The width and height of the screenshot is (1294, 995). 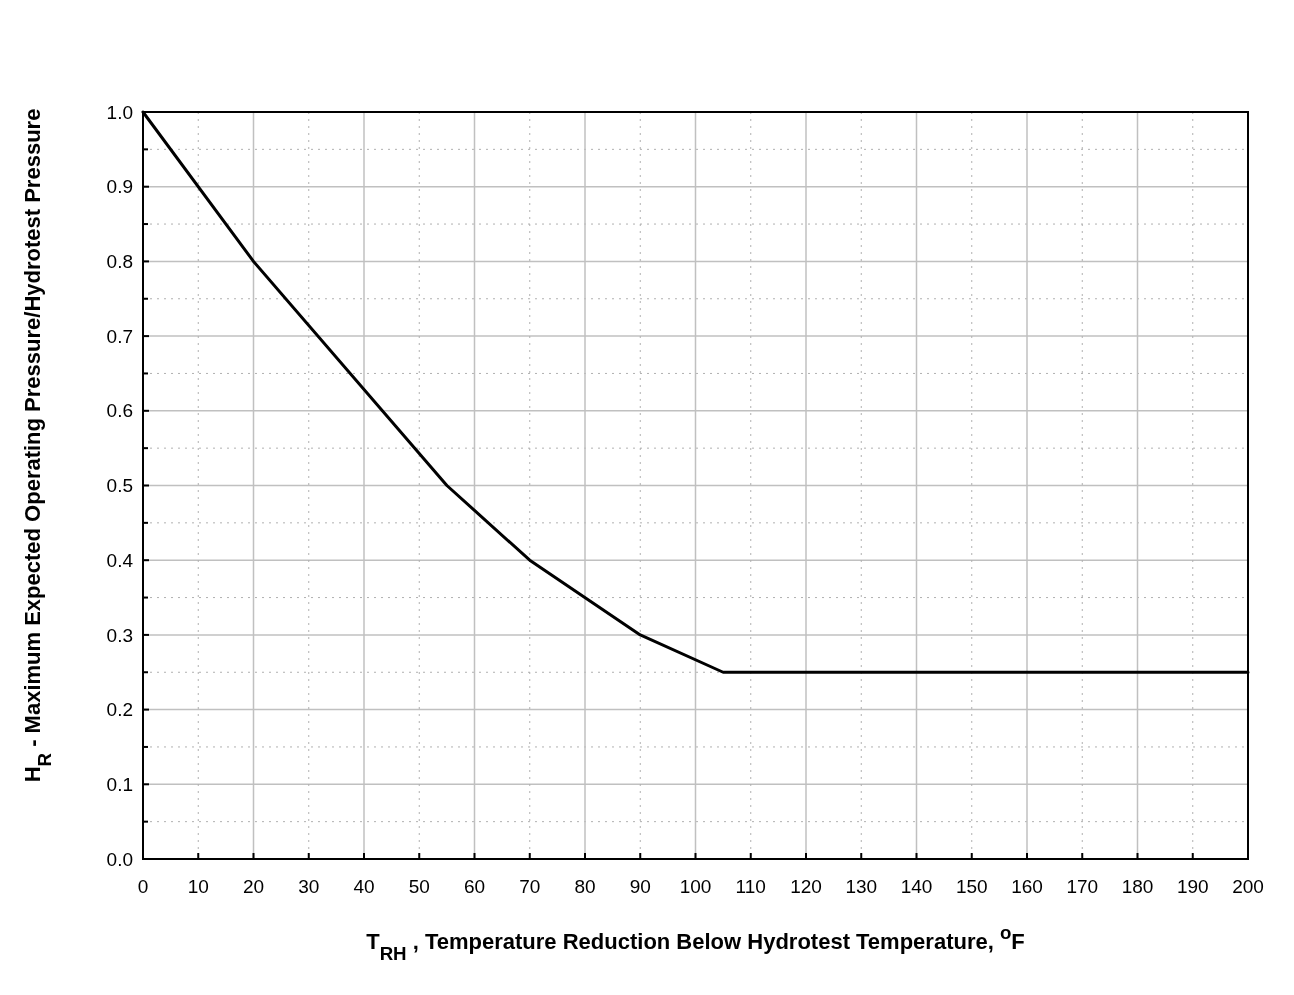 What do you see at coordinates (119, 262) in the screenshot?
I see `y-tick-label: 0.8` at bounding box center [119, 262].